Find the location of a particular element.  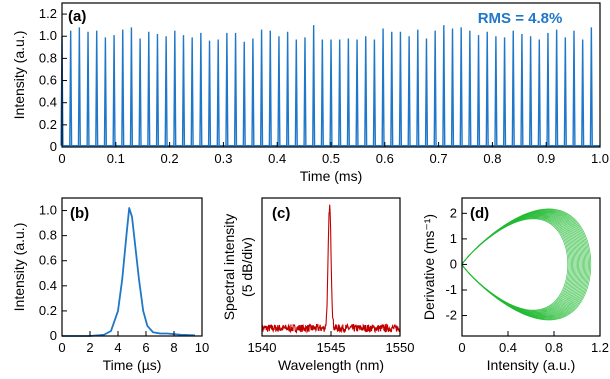

panel-b-ytick-label: 0.8 is located at coordinates (48, 235).